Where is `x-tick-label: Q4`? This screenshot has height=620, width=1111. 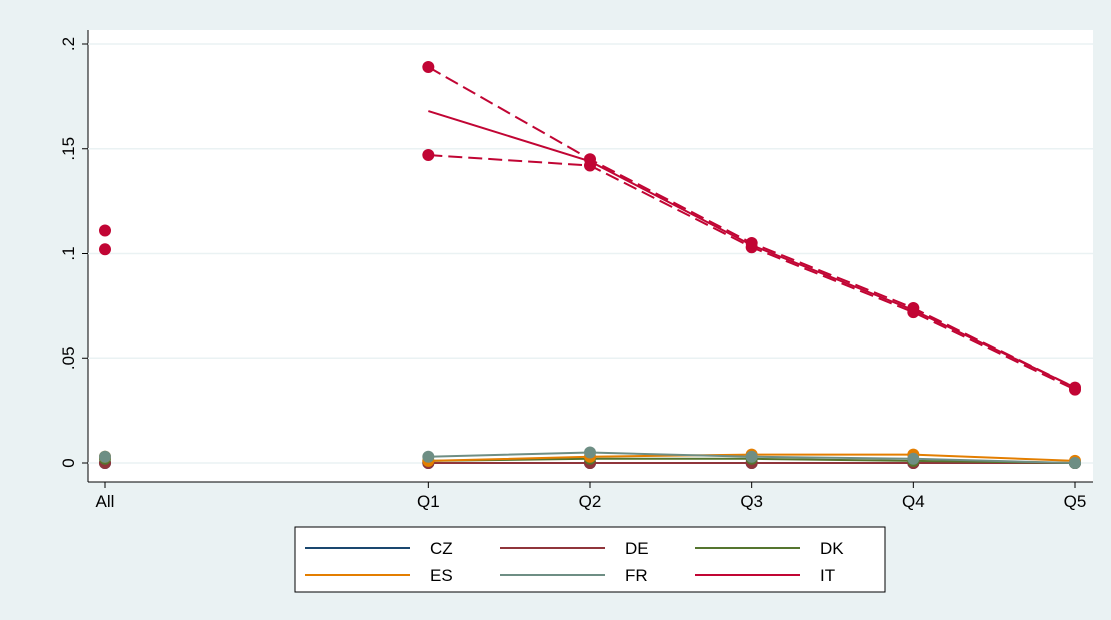 x-tick-label: Q4 is located at coordinates (913, 501).